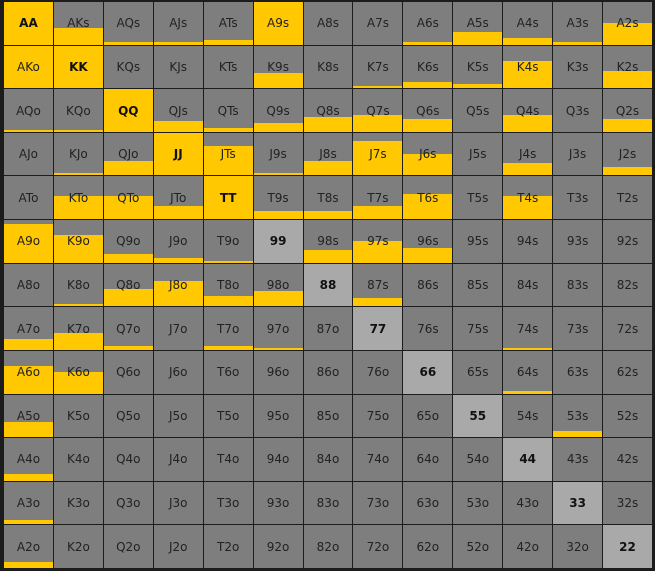 The image size is (655, 571). What do you see at coordinates (528, 23) in the screenshot?
I see `hand-cell-A4s: A4s` at bounding box center [528, 23].